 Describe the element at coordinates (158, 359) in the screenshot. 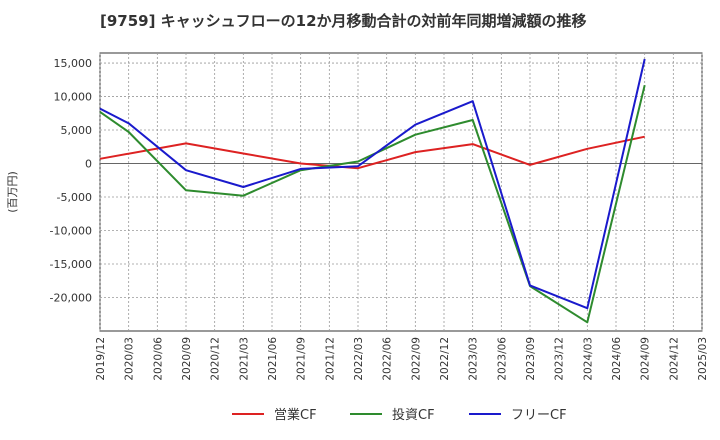

I see `x-tick-label: 2020/06` at that location.